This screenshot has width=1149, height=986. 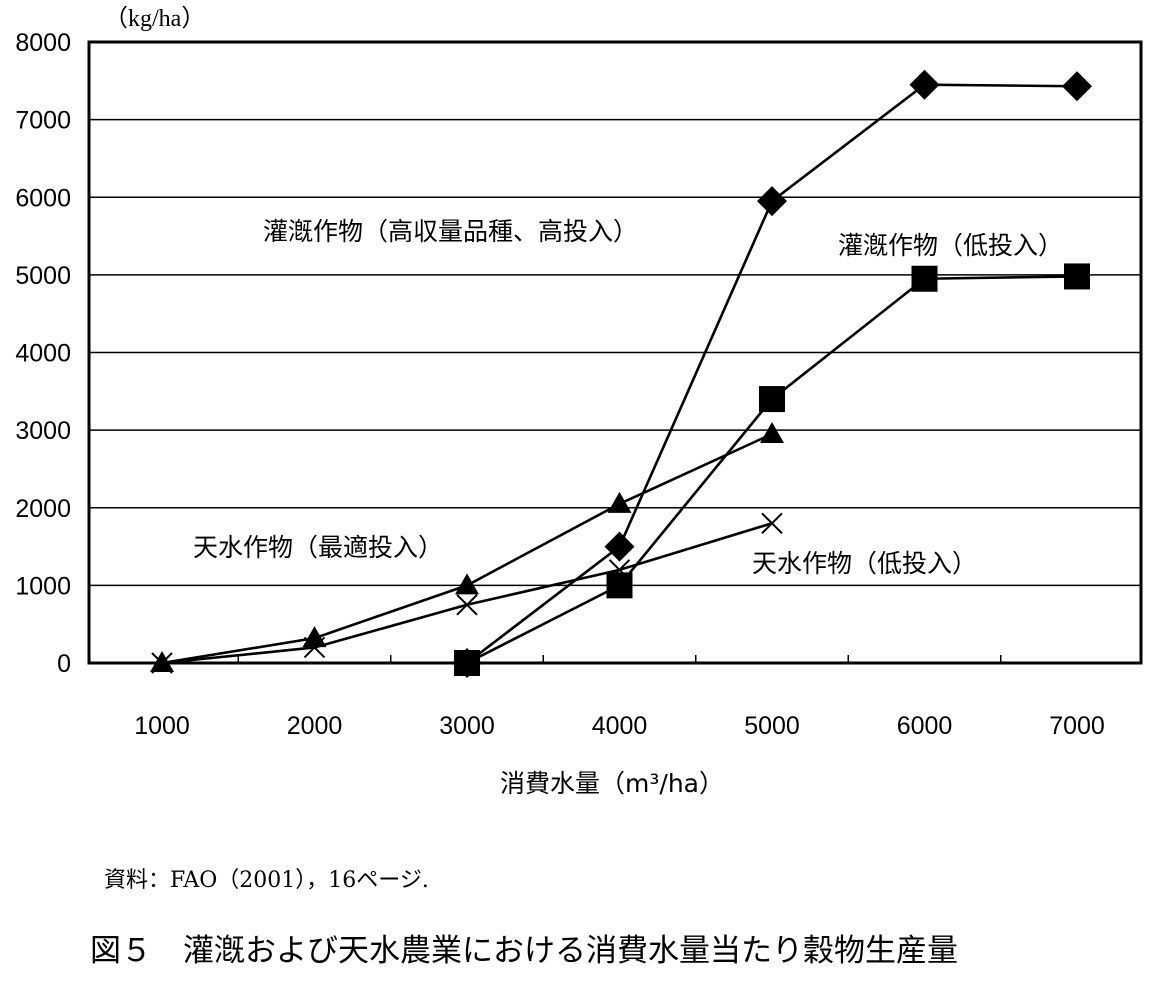 What do you see at coordinates (318, 547) in the screenshot?
I see `series-label: 天水作物（最適投入）` at bounding box center [318, 547].